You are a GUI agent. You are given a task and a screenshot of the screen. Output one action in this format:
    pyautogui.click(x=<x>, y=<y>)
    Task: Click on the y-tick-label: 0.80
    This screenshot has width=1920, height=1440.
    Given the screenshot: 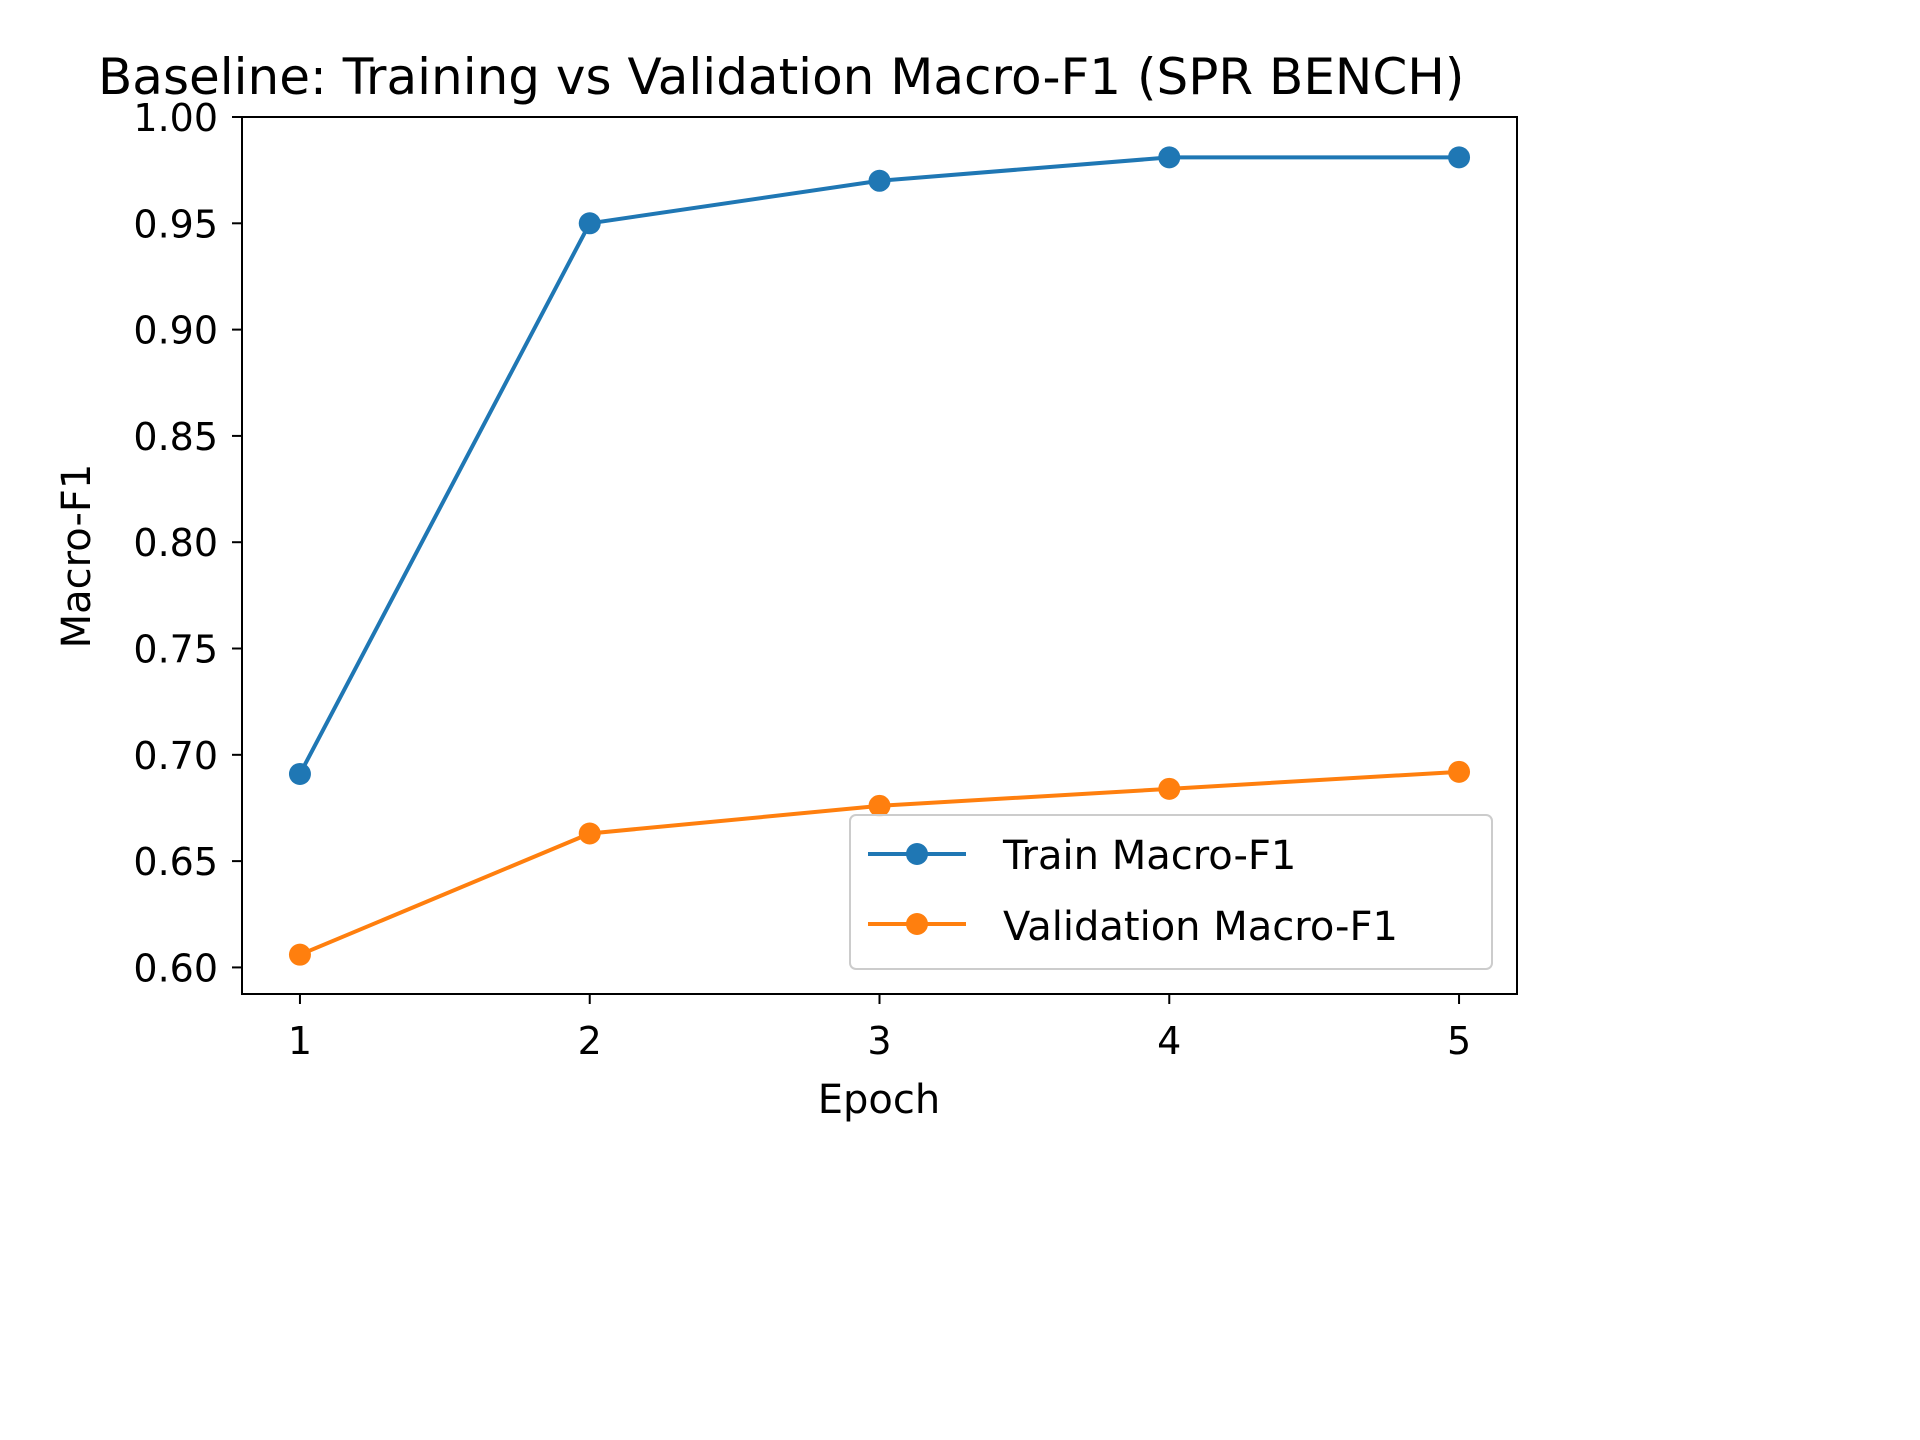 What is the action you would take?
    pyautogui.click(x=175, y=543)
    